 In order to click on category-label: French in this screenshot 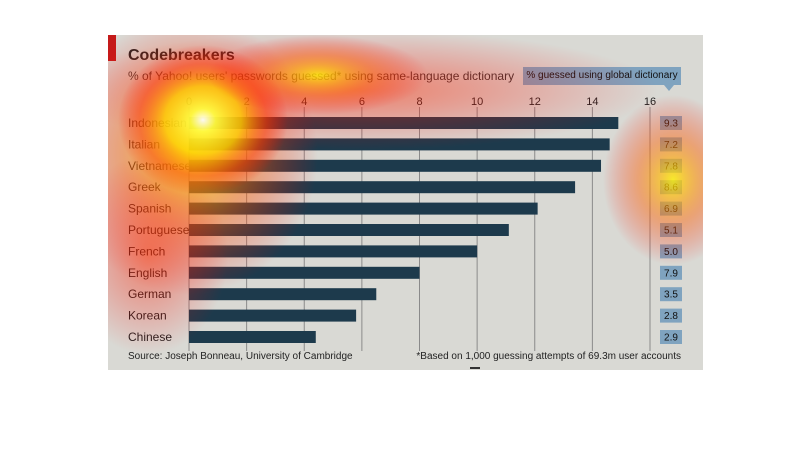, I will do `click(146, 251)`.